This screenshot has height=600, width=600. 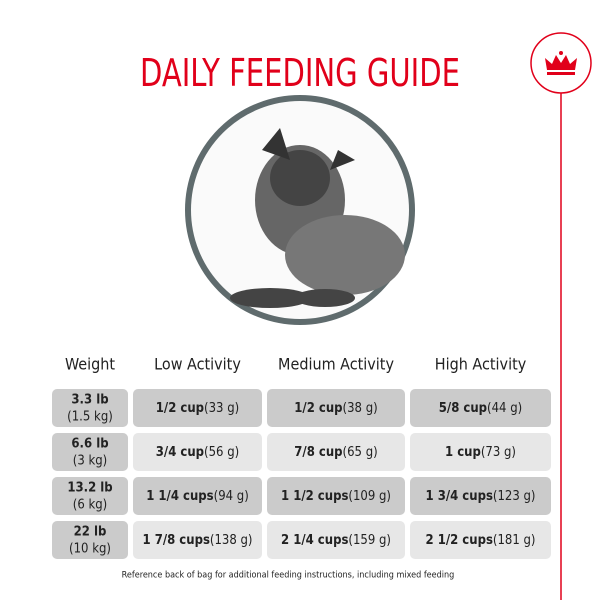 I want to click on amount-cell: 1 1/4 cups(94 g), so click(x=197, y=496).